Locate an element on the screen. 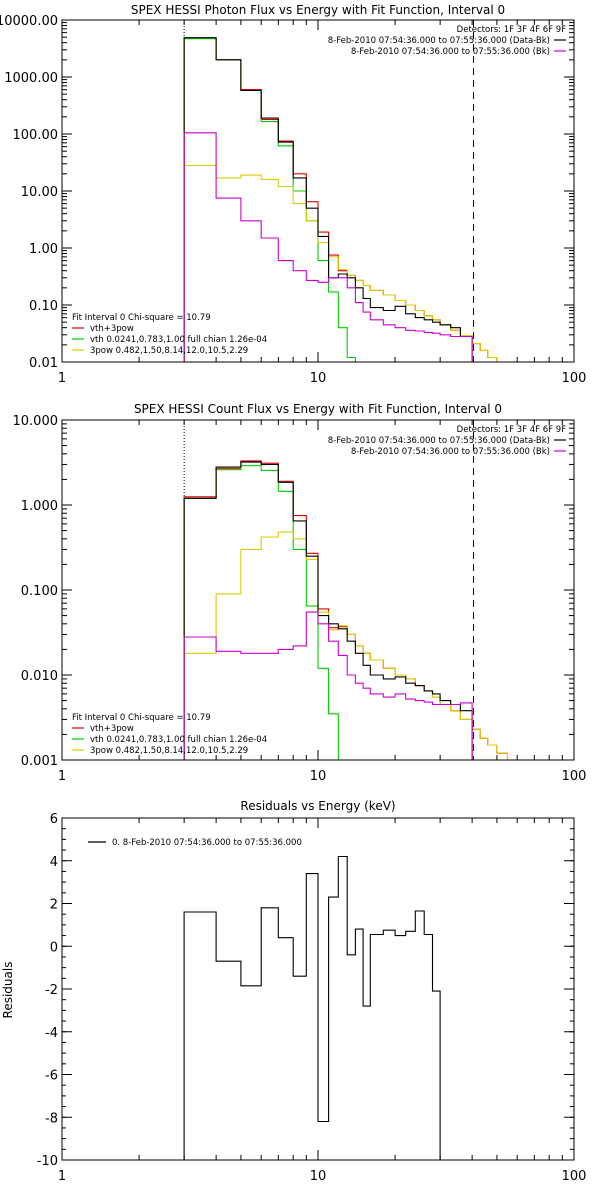 The width and height of the screenshot is (600, 1200). y-tick-label: 4 is located at coordinates (54, 862).